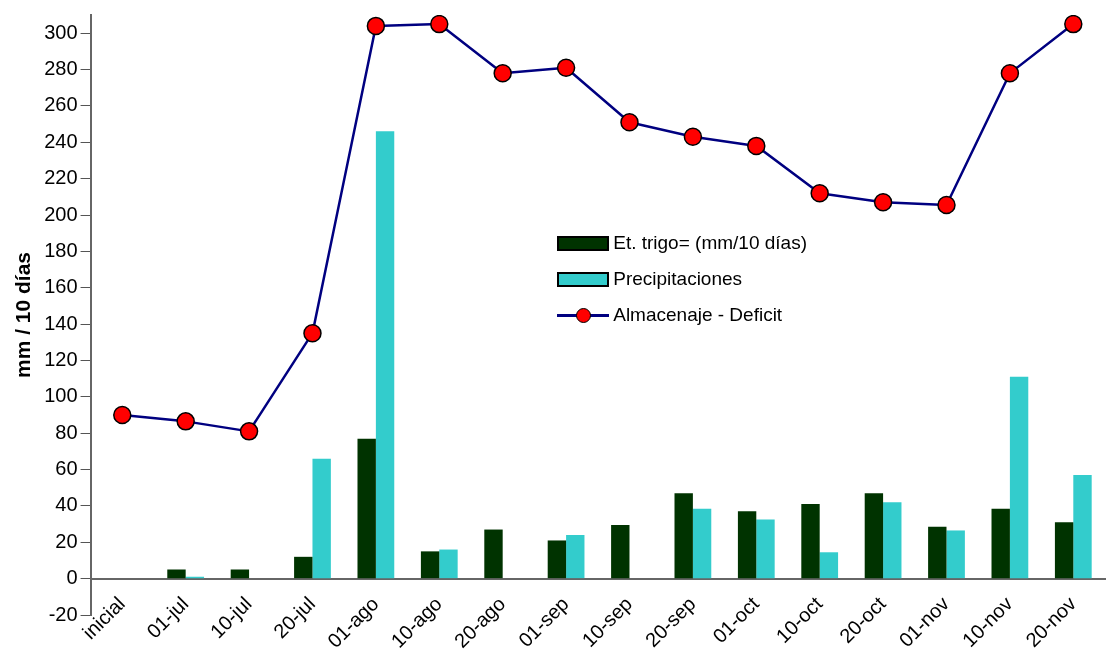 The image size is (1119, 663). I want to click on y-tick-label: 20, so click(66, 540).